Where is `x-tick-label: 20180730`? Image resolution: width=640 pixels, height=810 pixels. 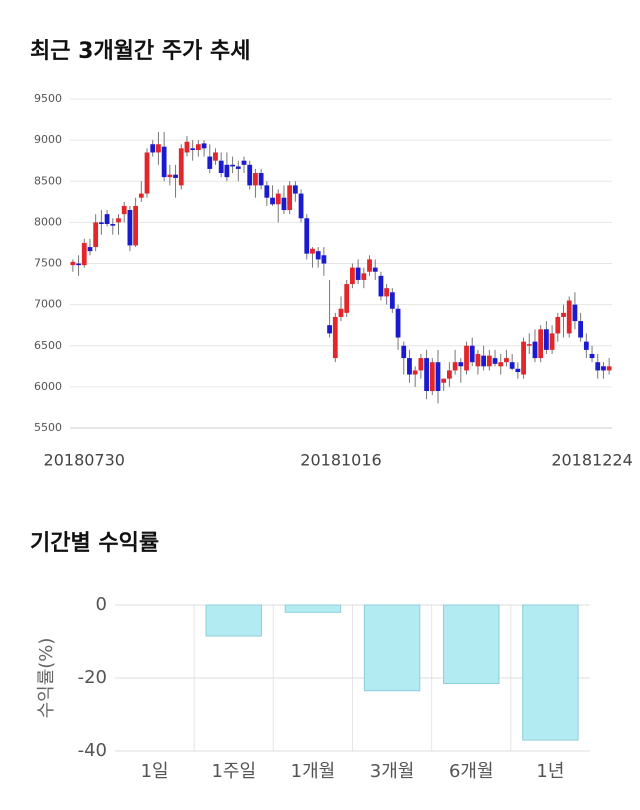 x-tick-label: 20180730 is located at coordinates (84, 460).